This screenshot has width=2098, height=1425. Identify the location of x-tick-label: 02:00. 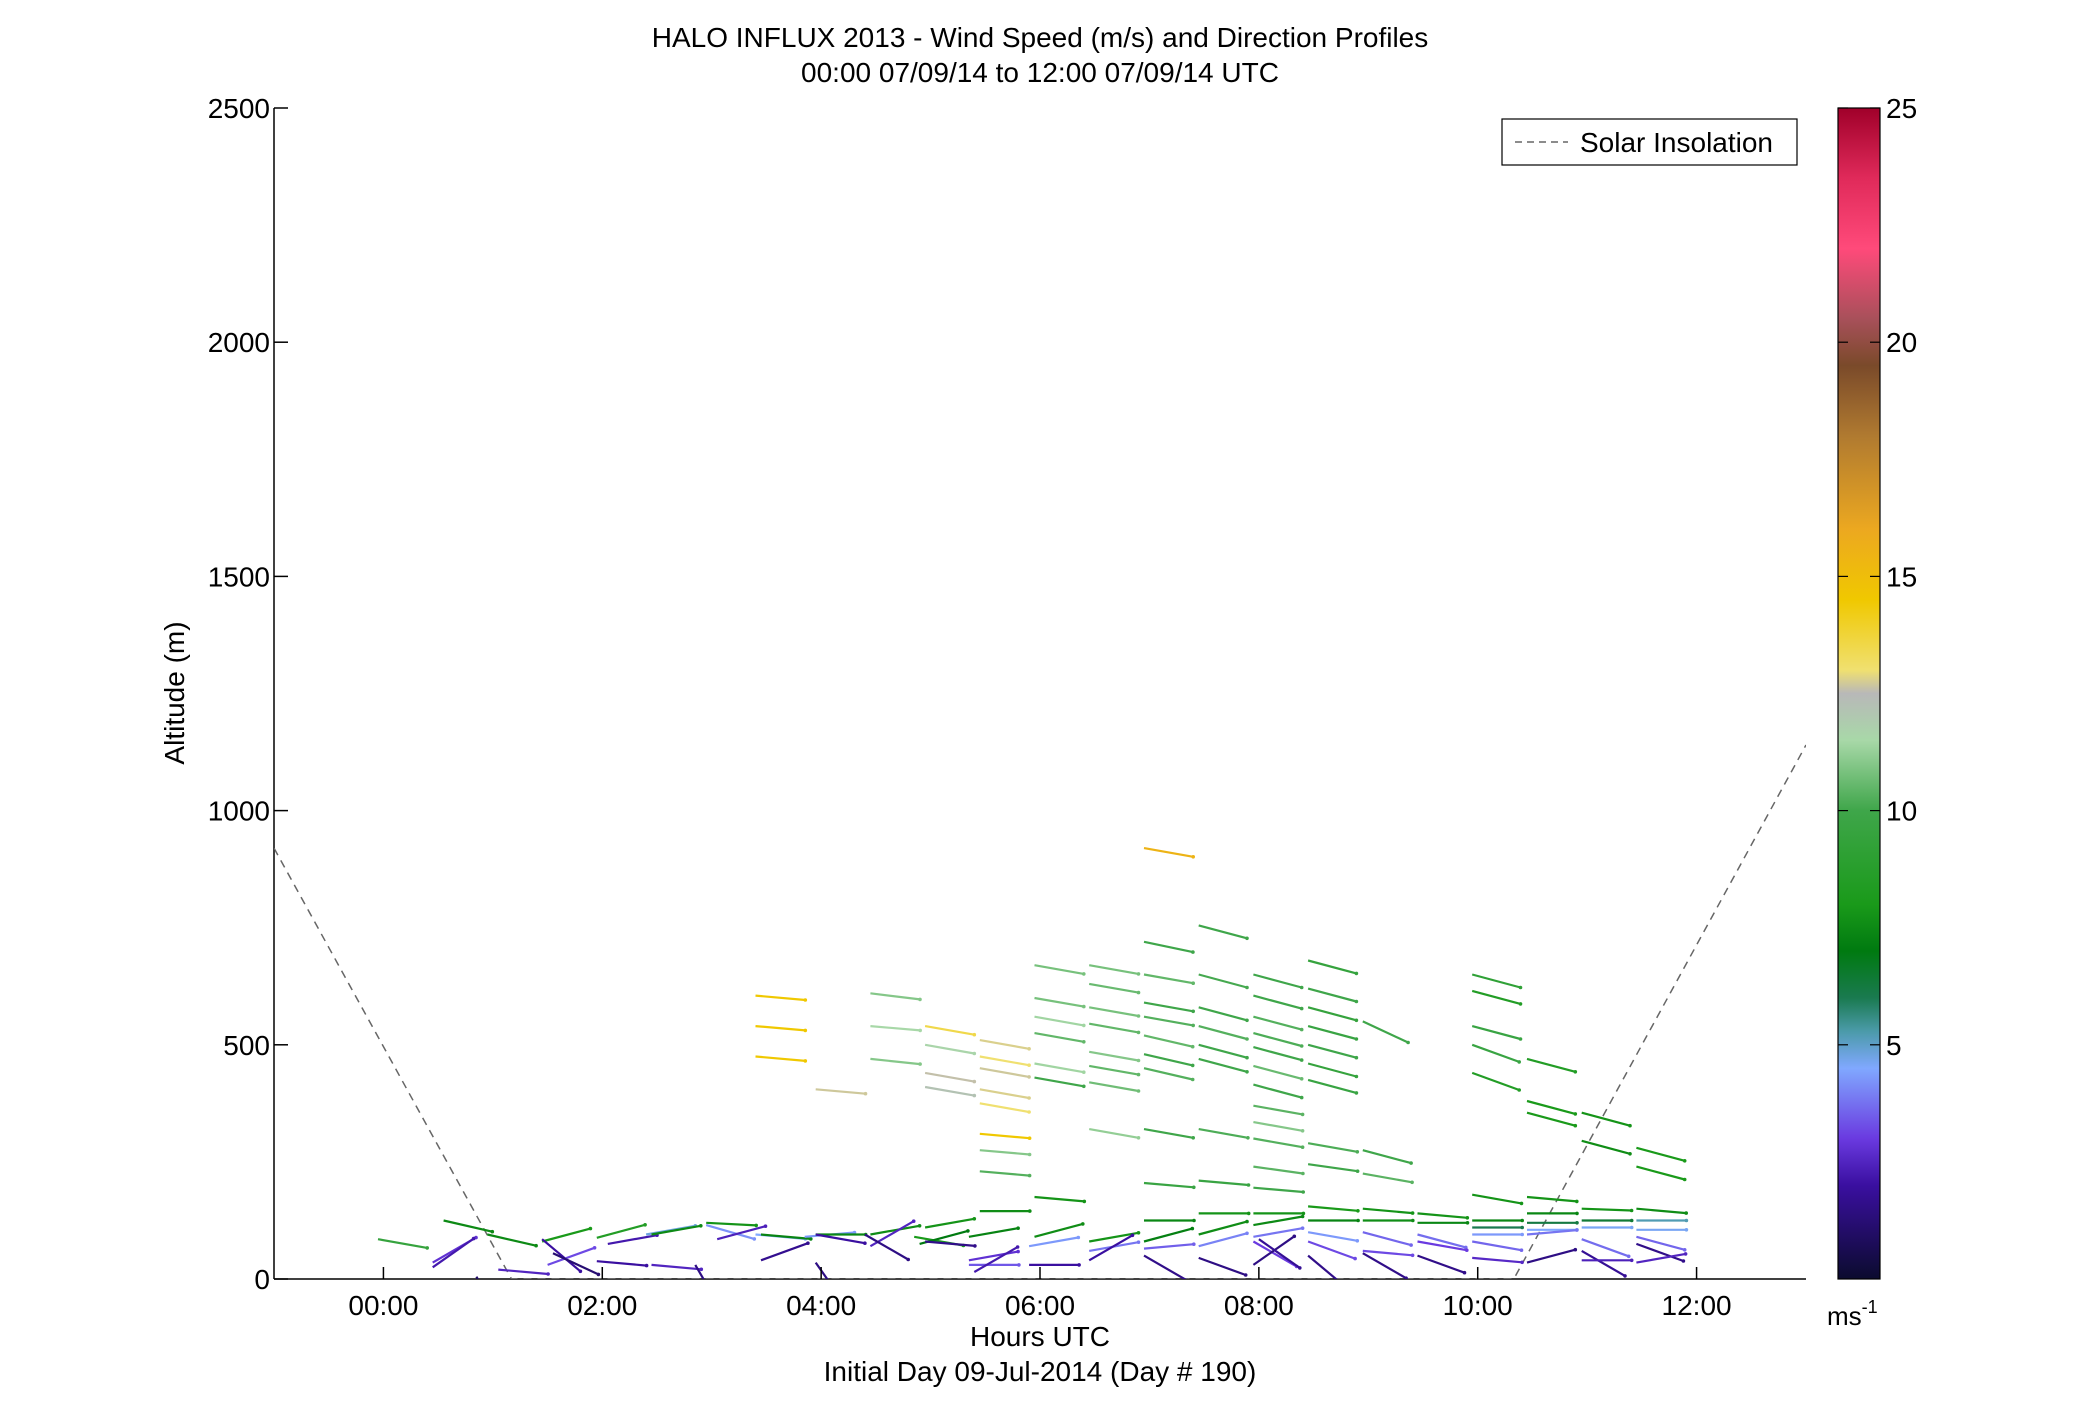
(602, 1305).